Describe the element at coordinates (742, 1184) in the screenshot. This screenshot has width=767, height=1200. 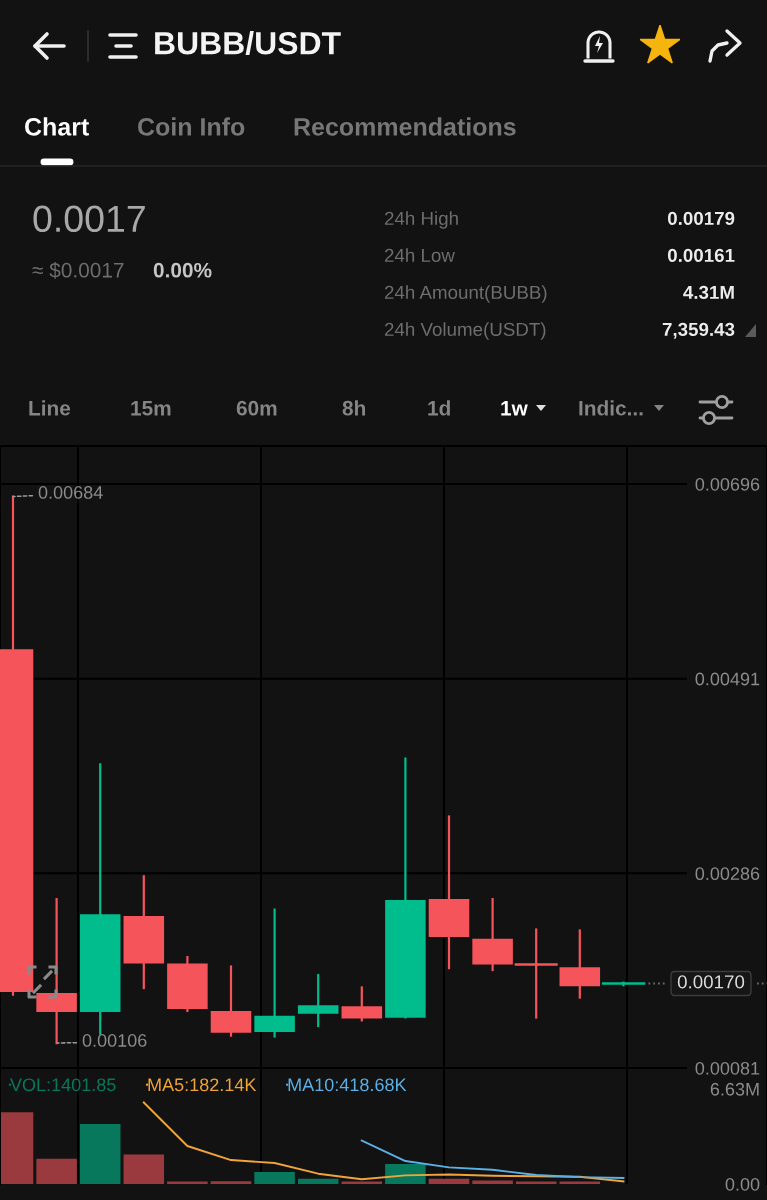
I see `y-tick-label: 0.00` at that location.